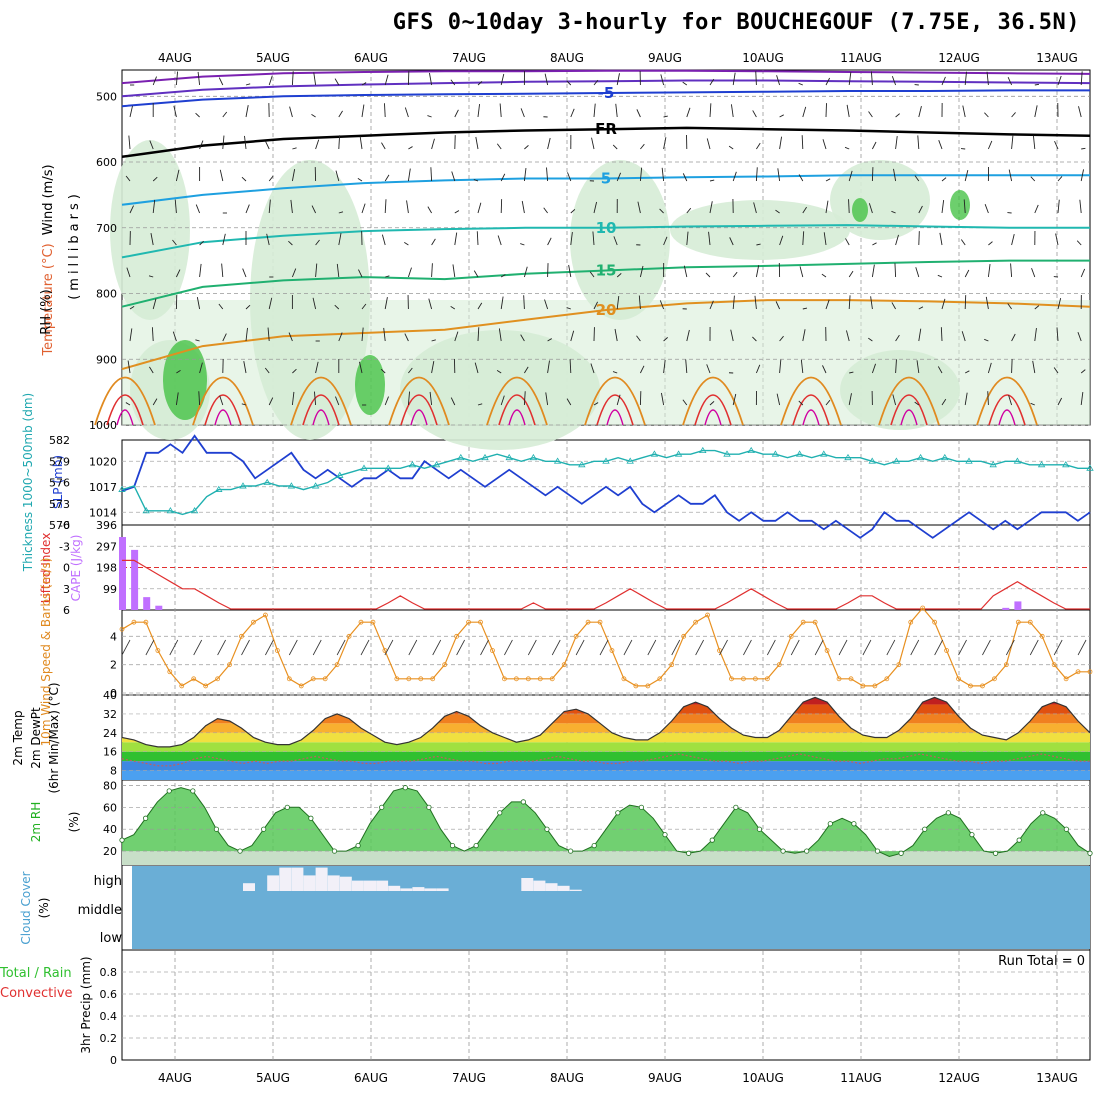  What do you see at coordinates (48, 199) in the screenshot?
I see `wind-label: Wind (m/s)` at bounding box center [48, 199].